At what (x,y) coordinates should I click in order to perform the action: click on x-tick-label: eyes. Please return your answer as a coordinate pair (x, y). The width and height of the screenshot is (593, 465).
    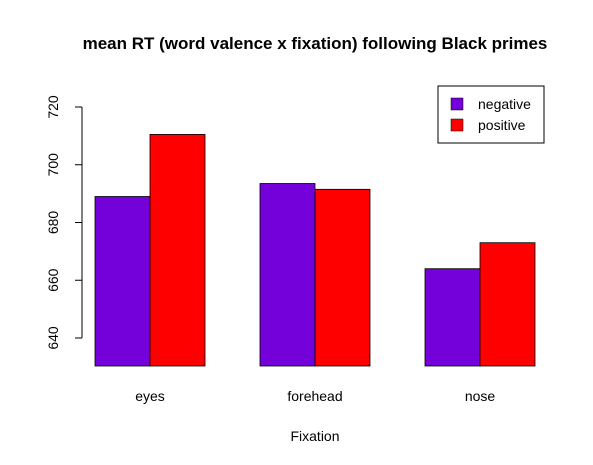
    Looking at the image, I should click on (150, 396).